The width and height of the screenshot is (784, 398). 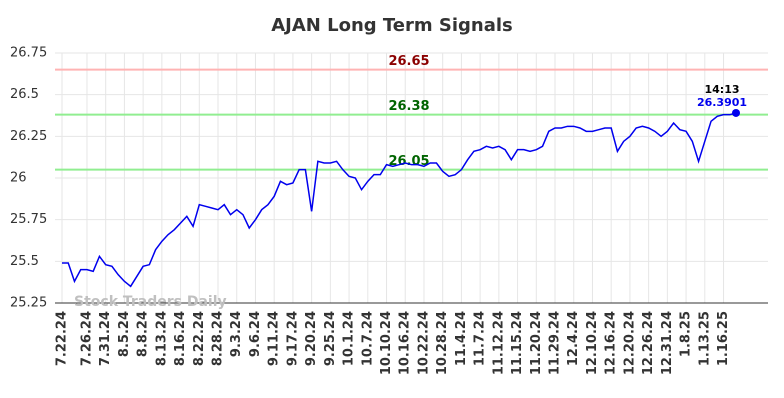 I want to click on x-tick-label: 9.3.24, so click(x=236, y=334).